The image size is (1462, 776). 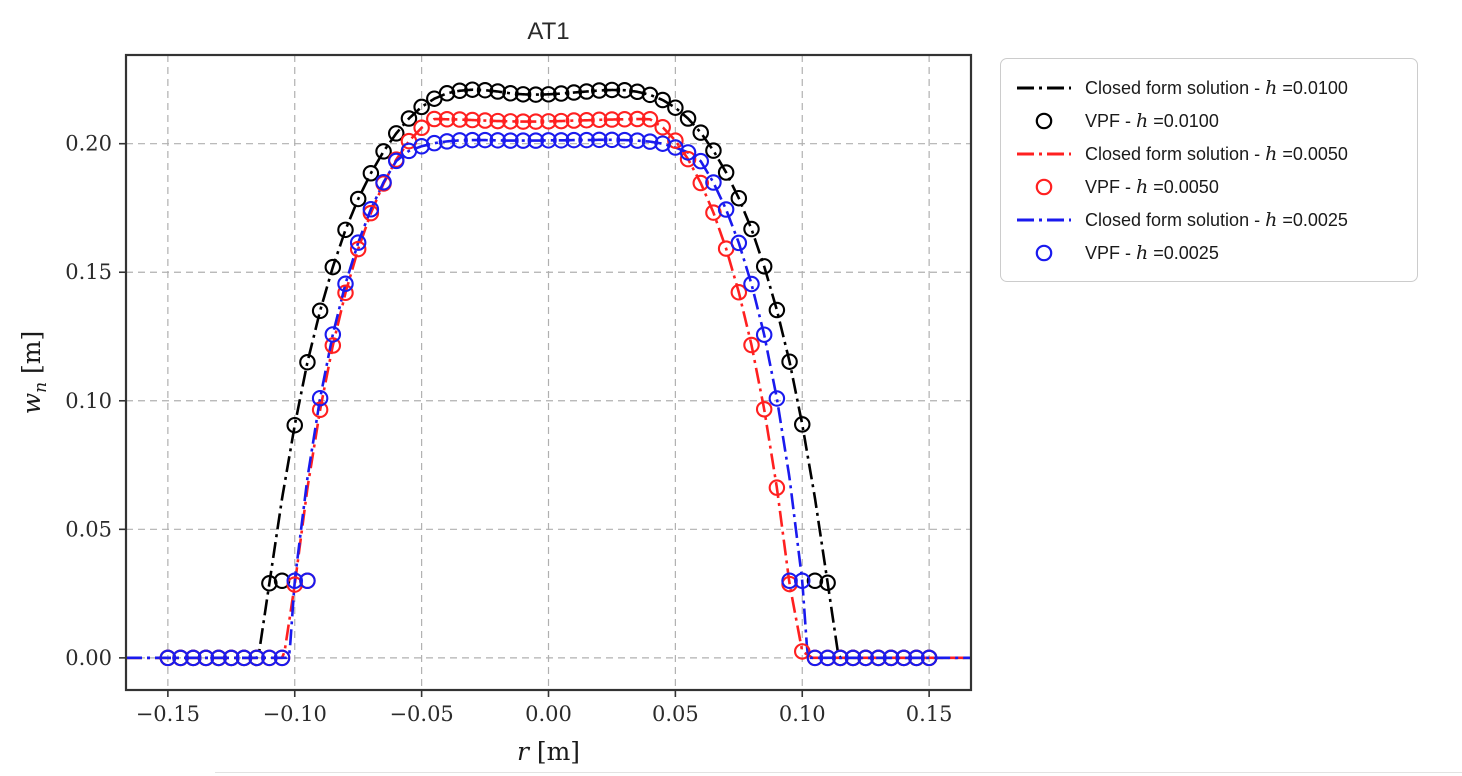 What do you see at coordinates (1216, 219) in the screenshot?
I see `legend-item-label: Closed form solution - h =0.0025` at bounding box center [1216, 219].